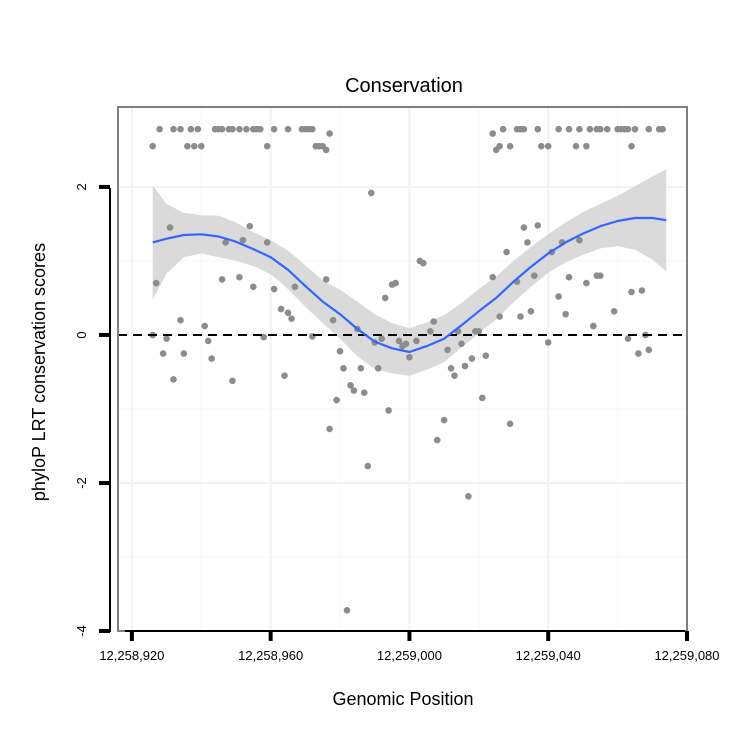 The width and height of the screenshot is (750, 750). Describe the element at coordinates (81, 483) in the screenshot. I see `y-tick-label: -2` at that location.